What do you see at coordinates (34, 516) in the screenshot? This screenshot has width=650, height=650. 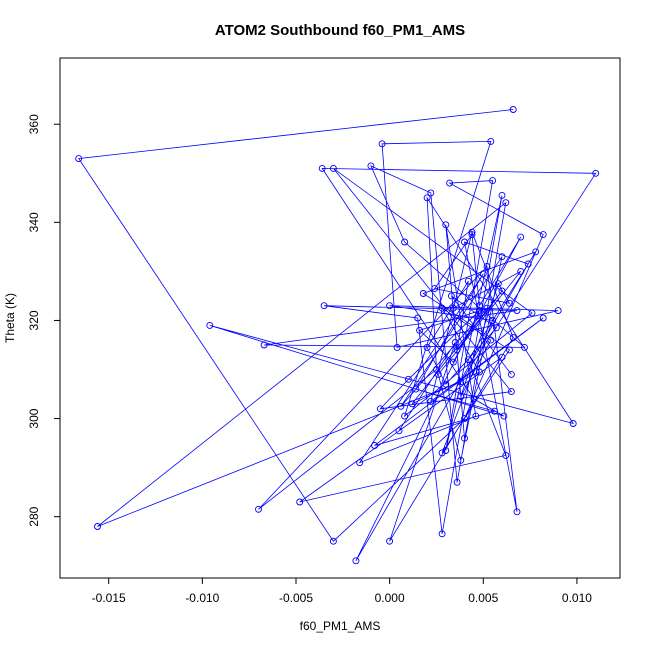 I see `y-tick-label: 280` at bounding box center [34, 516].